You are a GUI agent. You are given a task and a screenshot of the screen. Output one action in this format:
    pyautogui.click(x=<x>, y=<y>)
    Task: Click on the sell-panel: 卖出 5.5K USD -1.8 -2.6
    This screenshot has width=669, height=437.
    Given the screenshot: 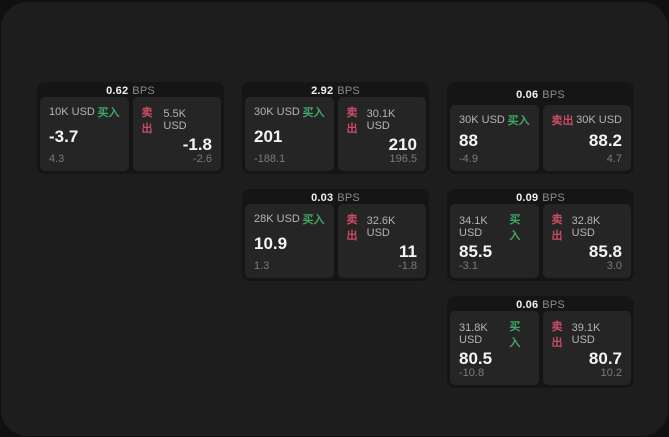 What is the action you would take?
    pyautogui.click(x=176, y=134)
    